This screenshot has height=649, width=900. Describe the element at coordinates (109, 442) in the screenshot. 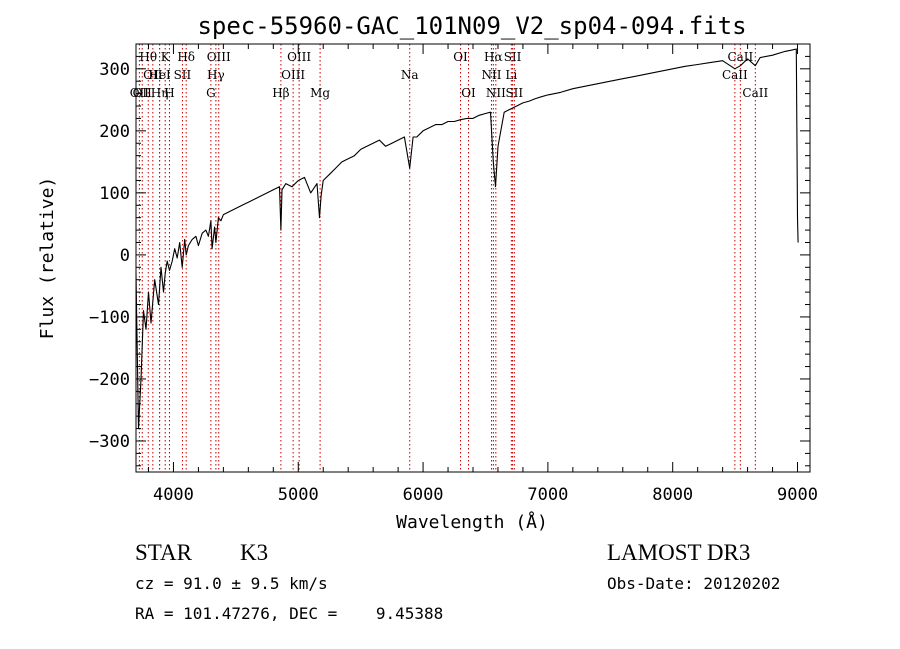

I see `y-tick-label: −300` at that location.